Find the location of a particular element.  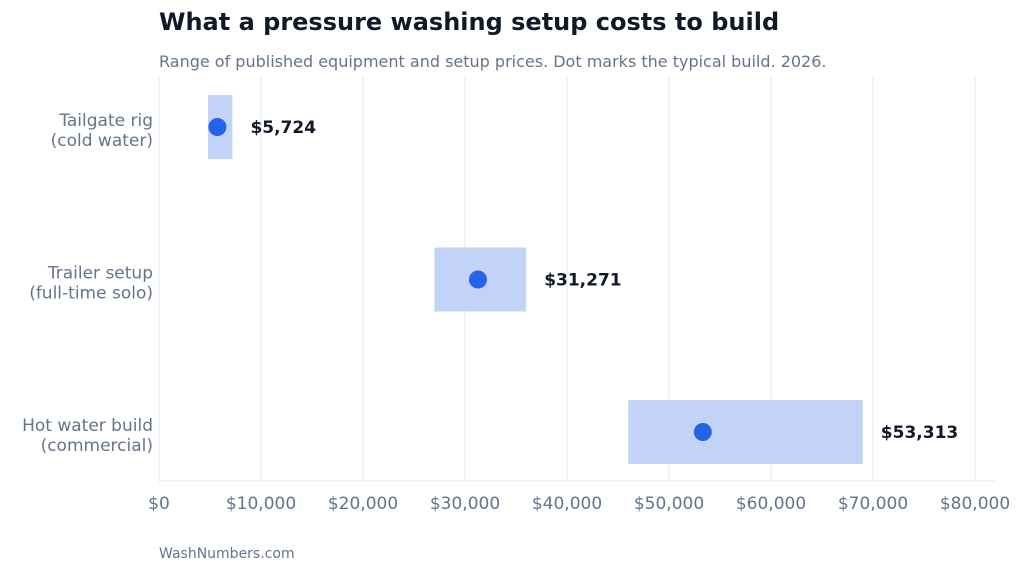

x-tick-label: $20,000 is located at coordinates (363, 504).